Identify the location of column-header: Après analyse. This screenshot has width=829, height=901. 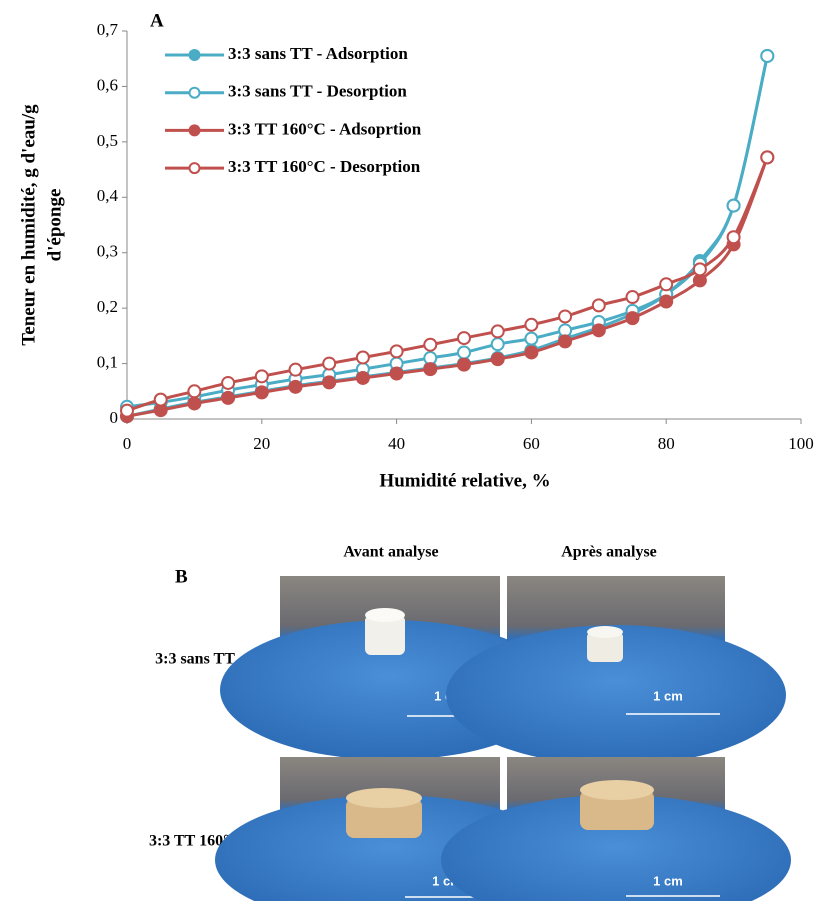
(609, 552).